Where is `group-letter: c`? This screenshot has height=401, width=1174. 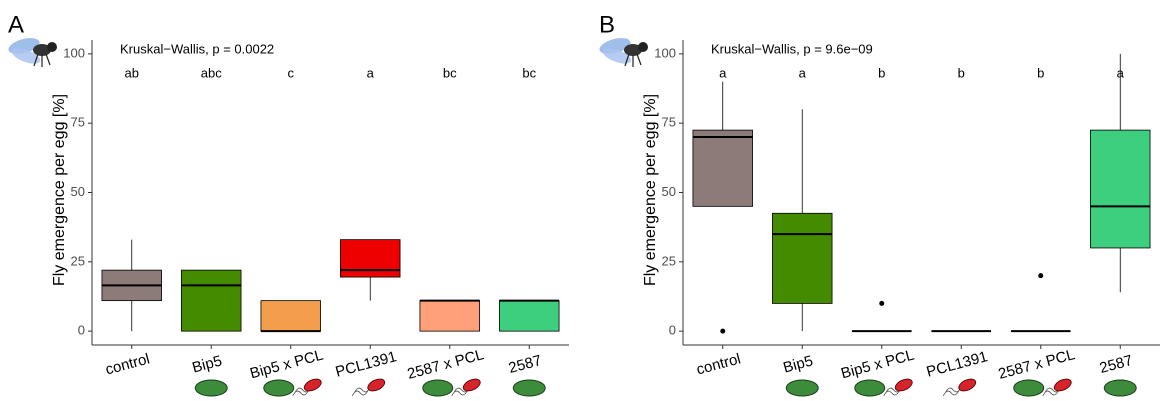
group-letter: c is located at coordinates (291, 72).